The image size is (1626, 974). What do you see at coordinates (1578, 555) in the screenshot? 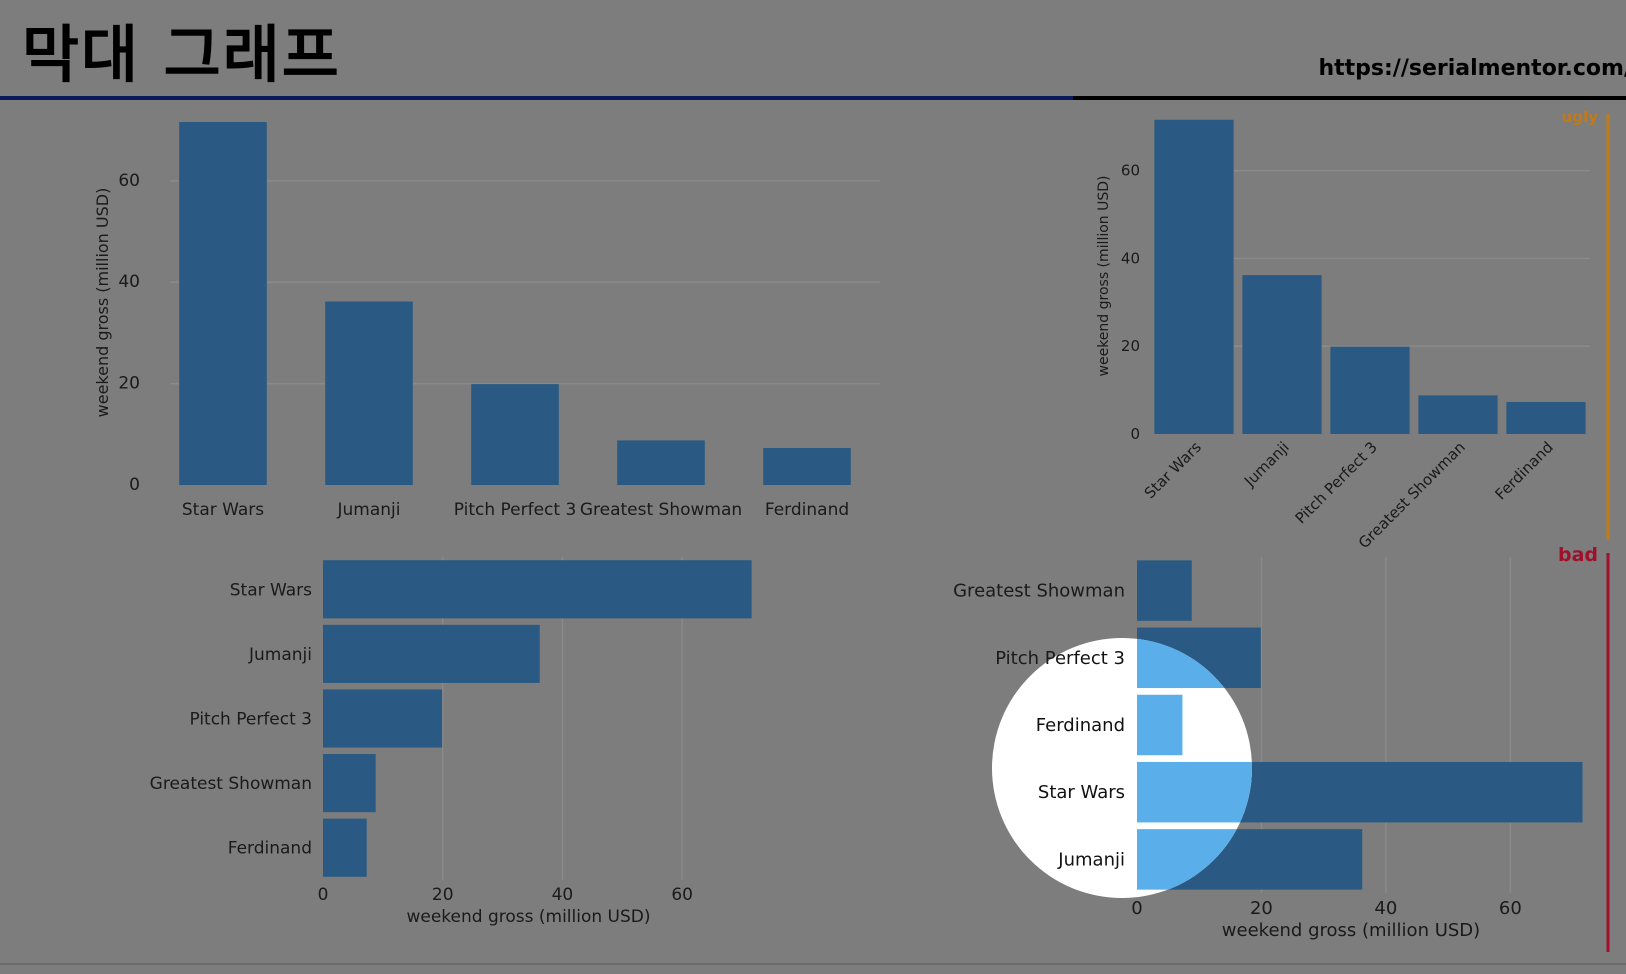
I see `quality-tag-bad: bad` at bounding box center [1578, 555].